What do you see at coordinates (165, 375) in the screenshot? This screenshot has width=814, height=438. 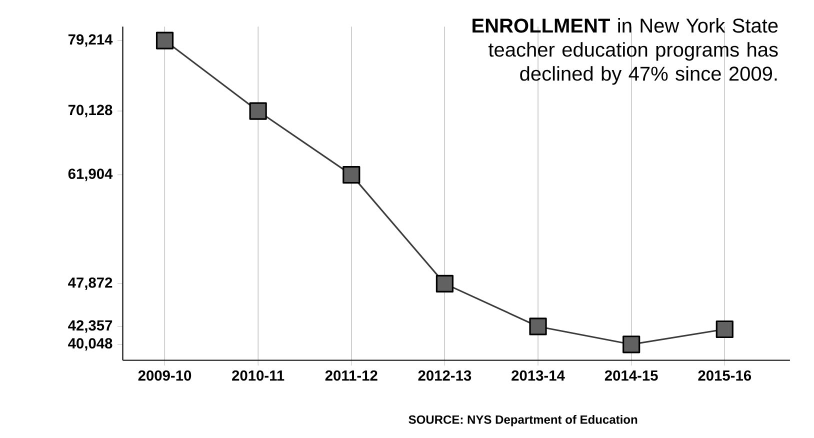 I see `x-tick-label: 2009-10` at bounding box center [165, 375].